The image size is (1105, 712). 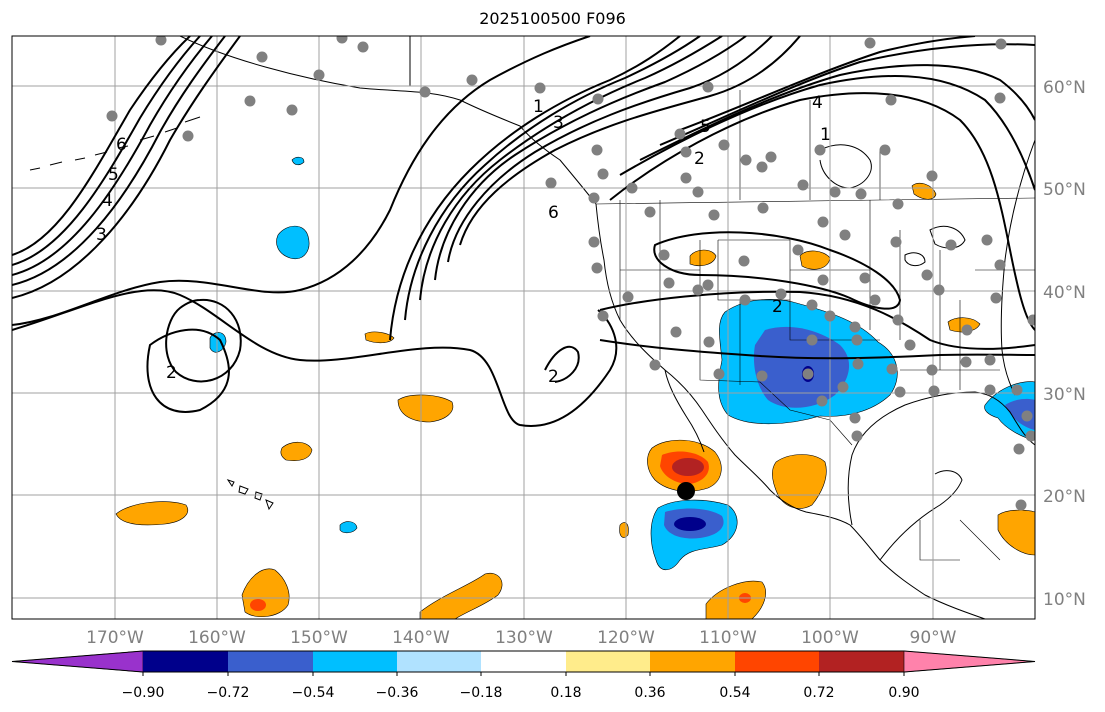 I want to click on longitude-label: 160°W, so click(x=217, y=638).